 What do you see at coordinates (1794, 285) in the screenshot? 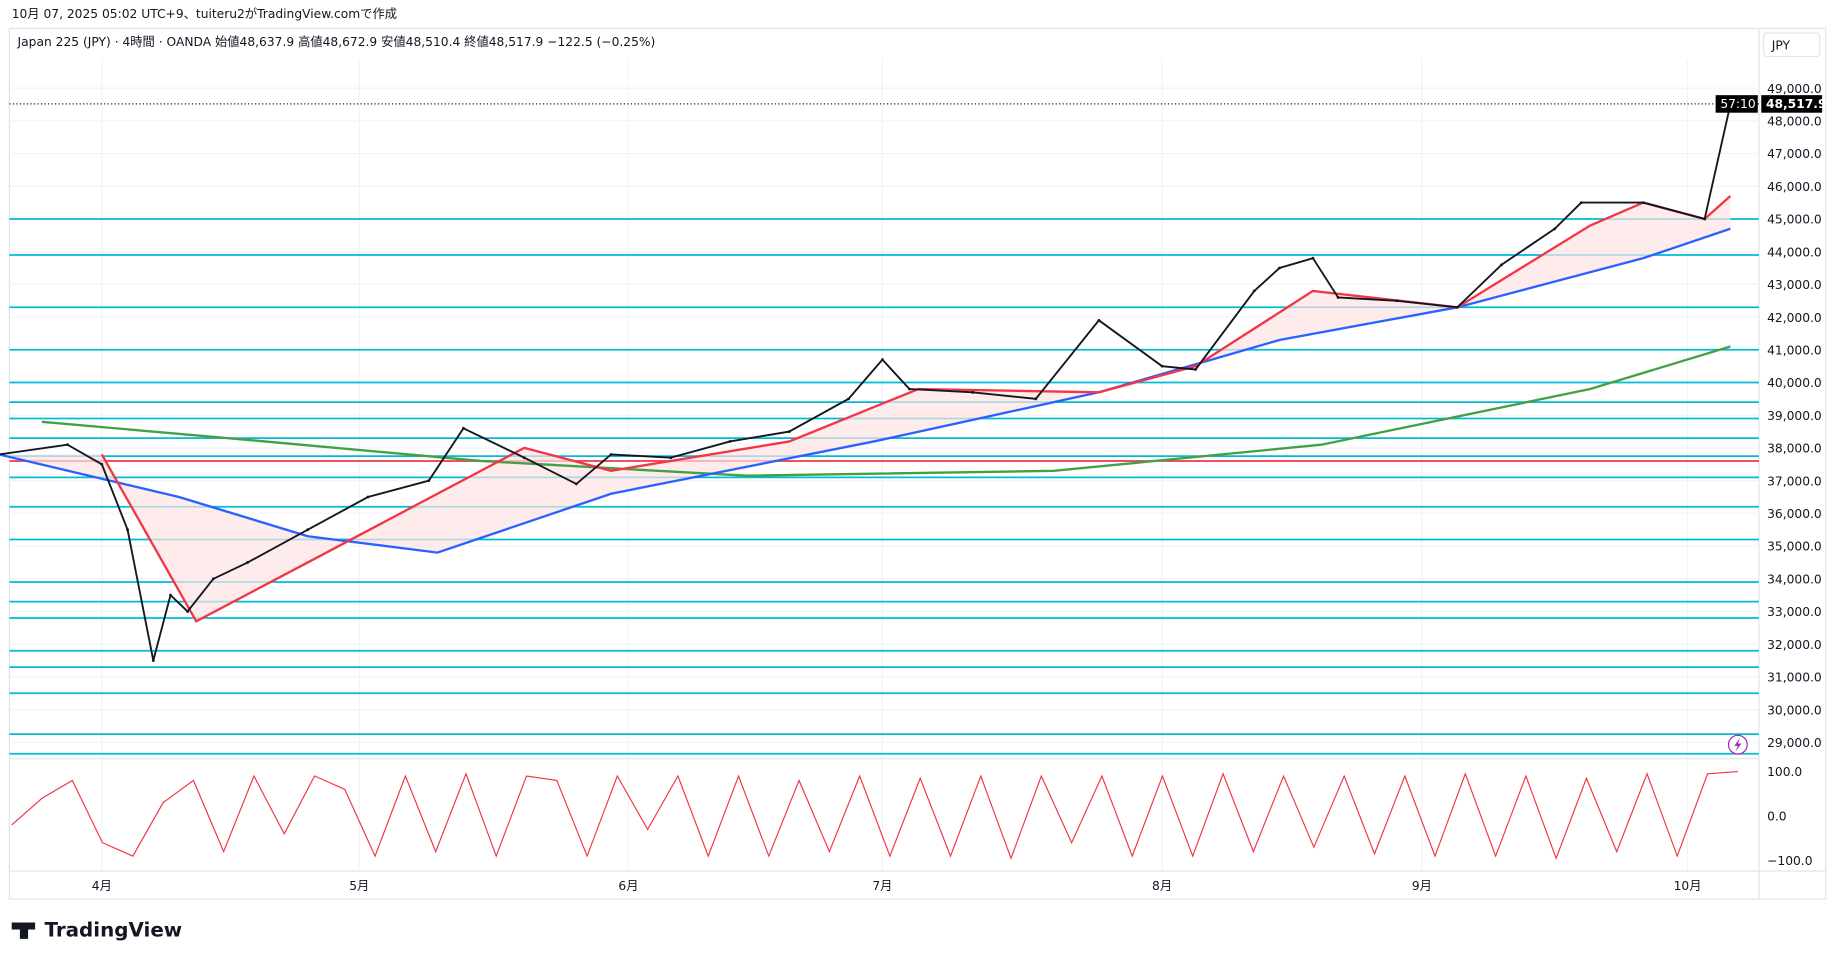
I see `y-tick-label: 43,000.0` at bounding box center [1794, 285].